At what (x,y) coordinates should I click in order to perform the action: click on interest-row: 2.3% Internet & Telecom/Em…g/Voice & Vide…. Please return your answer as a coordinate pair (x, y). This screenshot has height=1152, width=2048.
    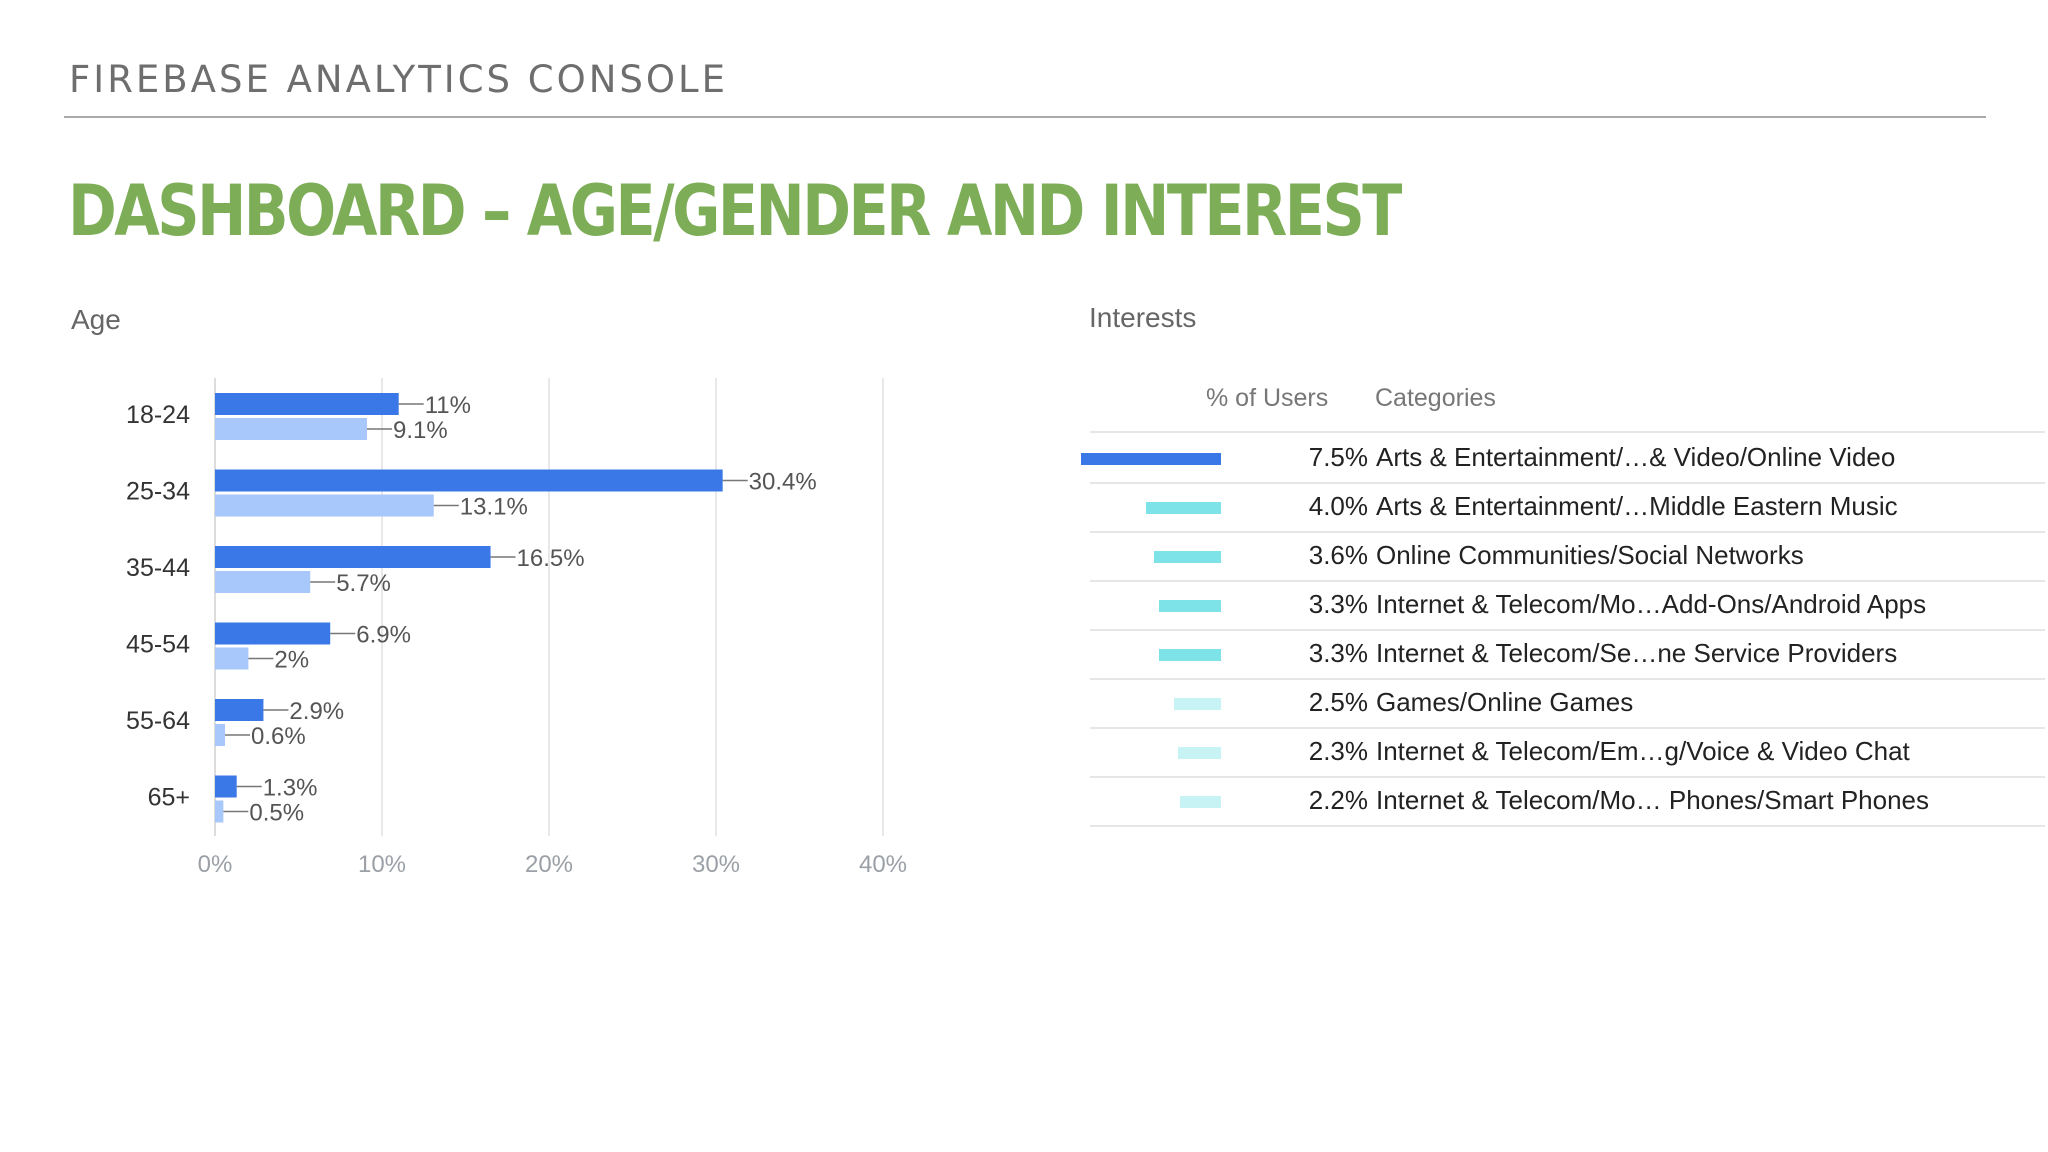
    Looking at the image, I should click on (1567, 752).